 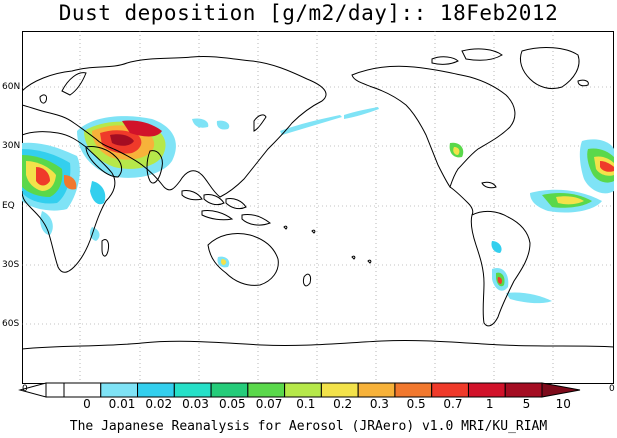 I want to click on colorbar-tick-label: 5, so click(x=526, y=404).